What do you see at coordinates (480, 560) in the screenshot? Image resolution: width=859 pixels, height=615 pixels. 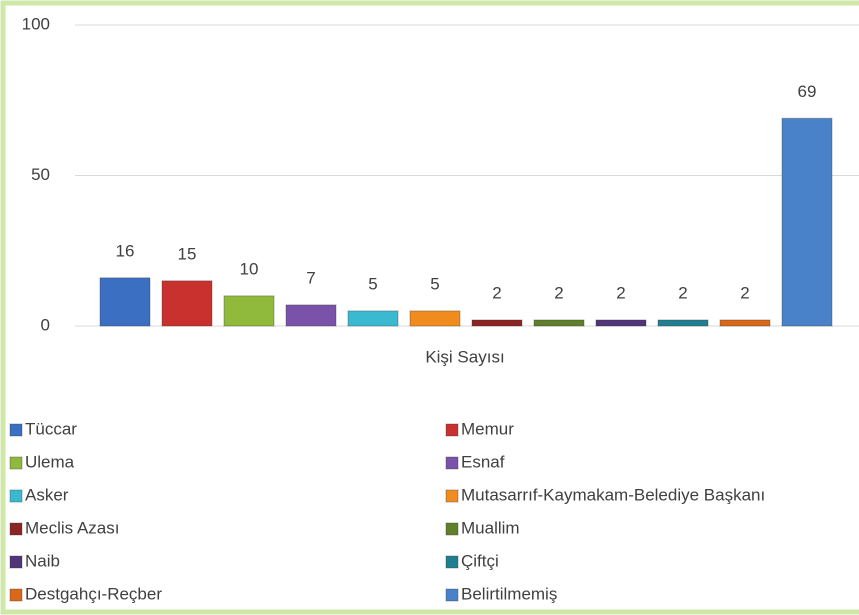 I see `legend-label: Çiftçi` at bounding box center [480, 560].